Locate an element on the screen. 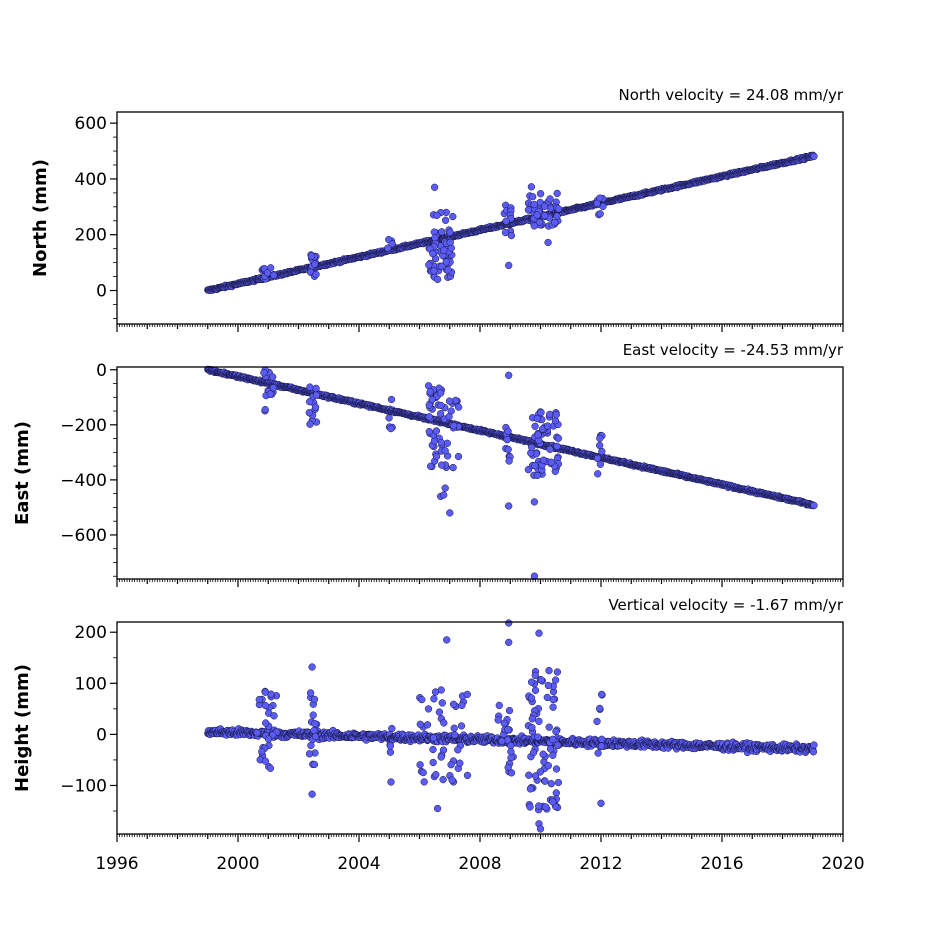  panel-title: North velocity = 24.08 mm/yr is located at coordinates (731, 95).